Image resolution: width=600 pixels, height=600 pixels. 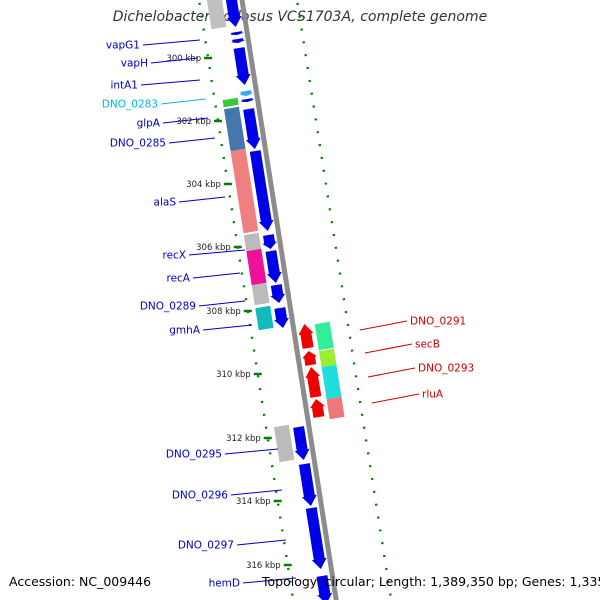 I want to click on tick-label: 312 kbp, so click(x=243, y=439).